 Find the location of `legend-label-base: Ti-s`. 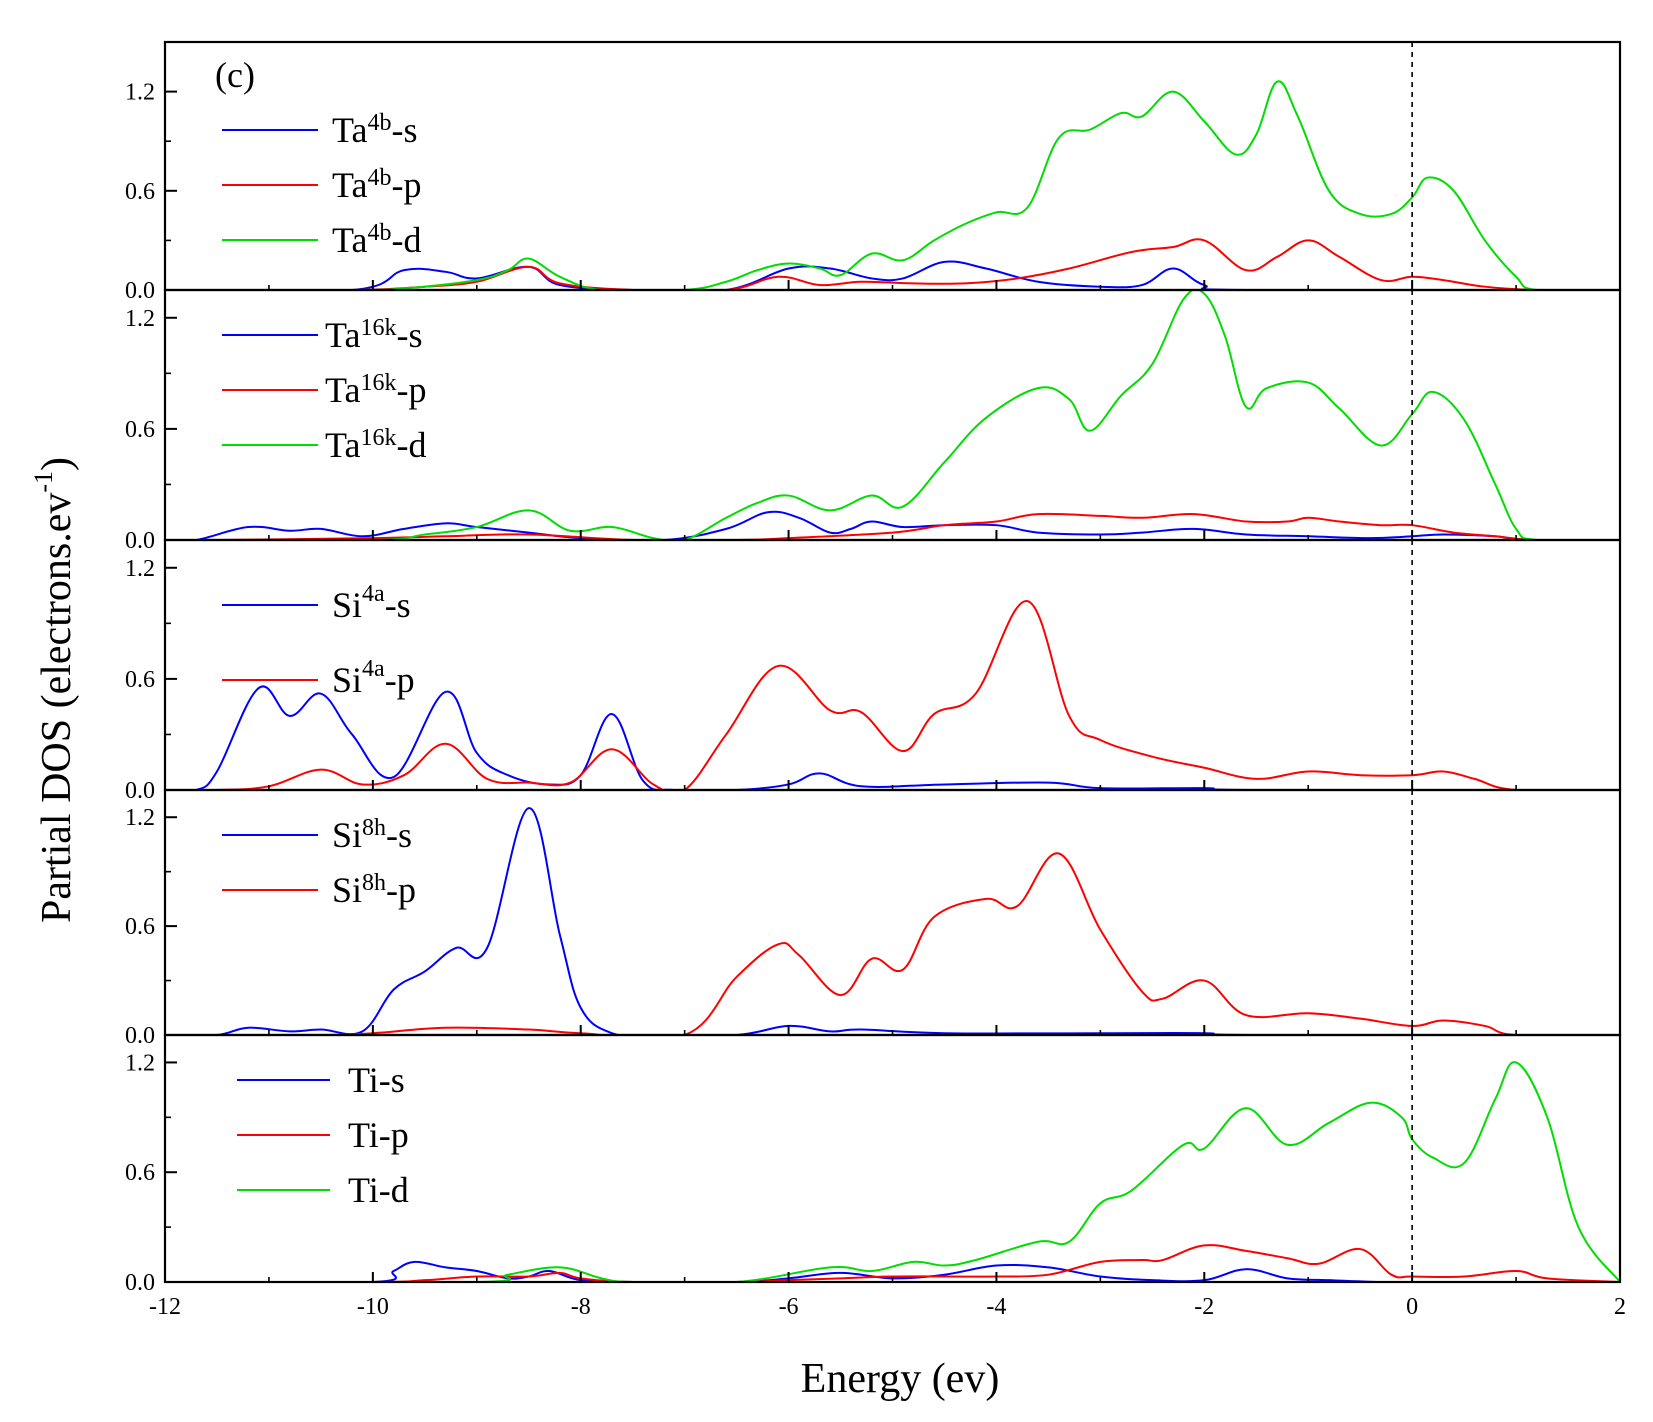

legend-label-base: Ti-s is located at coordinates (376, 1080).